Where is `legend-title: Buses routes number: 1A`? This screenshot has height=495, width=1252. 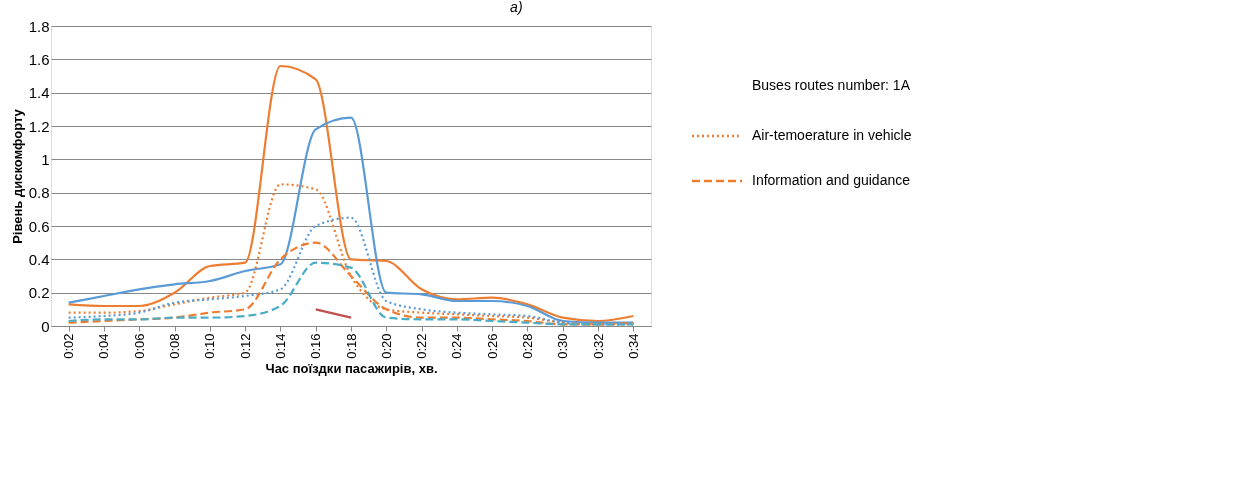 legend-title: Buses routes number: 1A is located at coordinates (831, 85).